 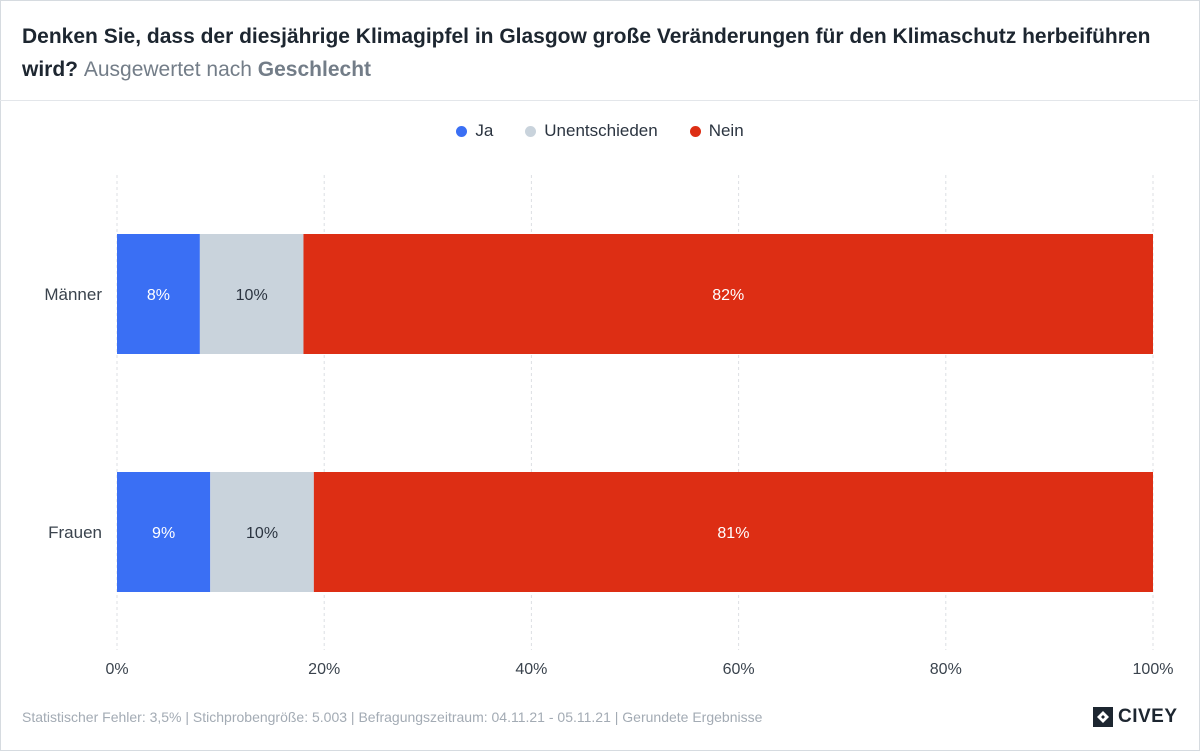 I want to click on legend-dot-ja, so click(x=462, y=131).